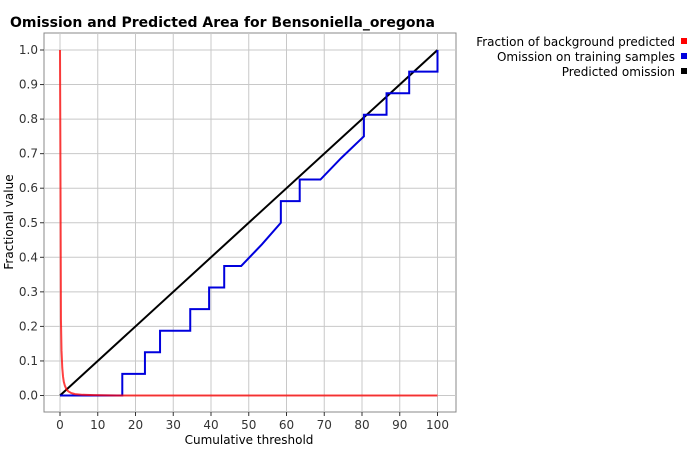 The image size is (700, 450). Describe the element at coordinates (586, 57) in the screenshot. I see `legend-label: Omission on training samples` at that location.